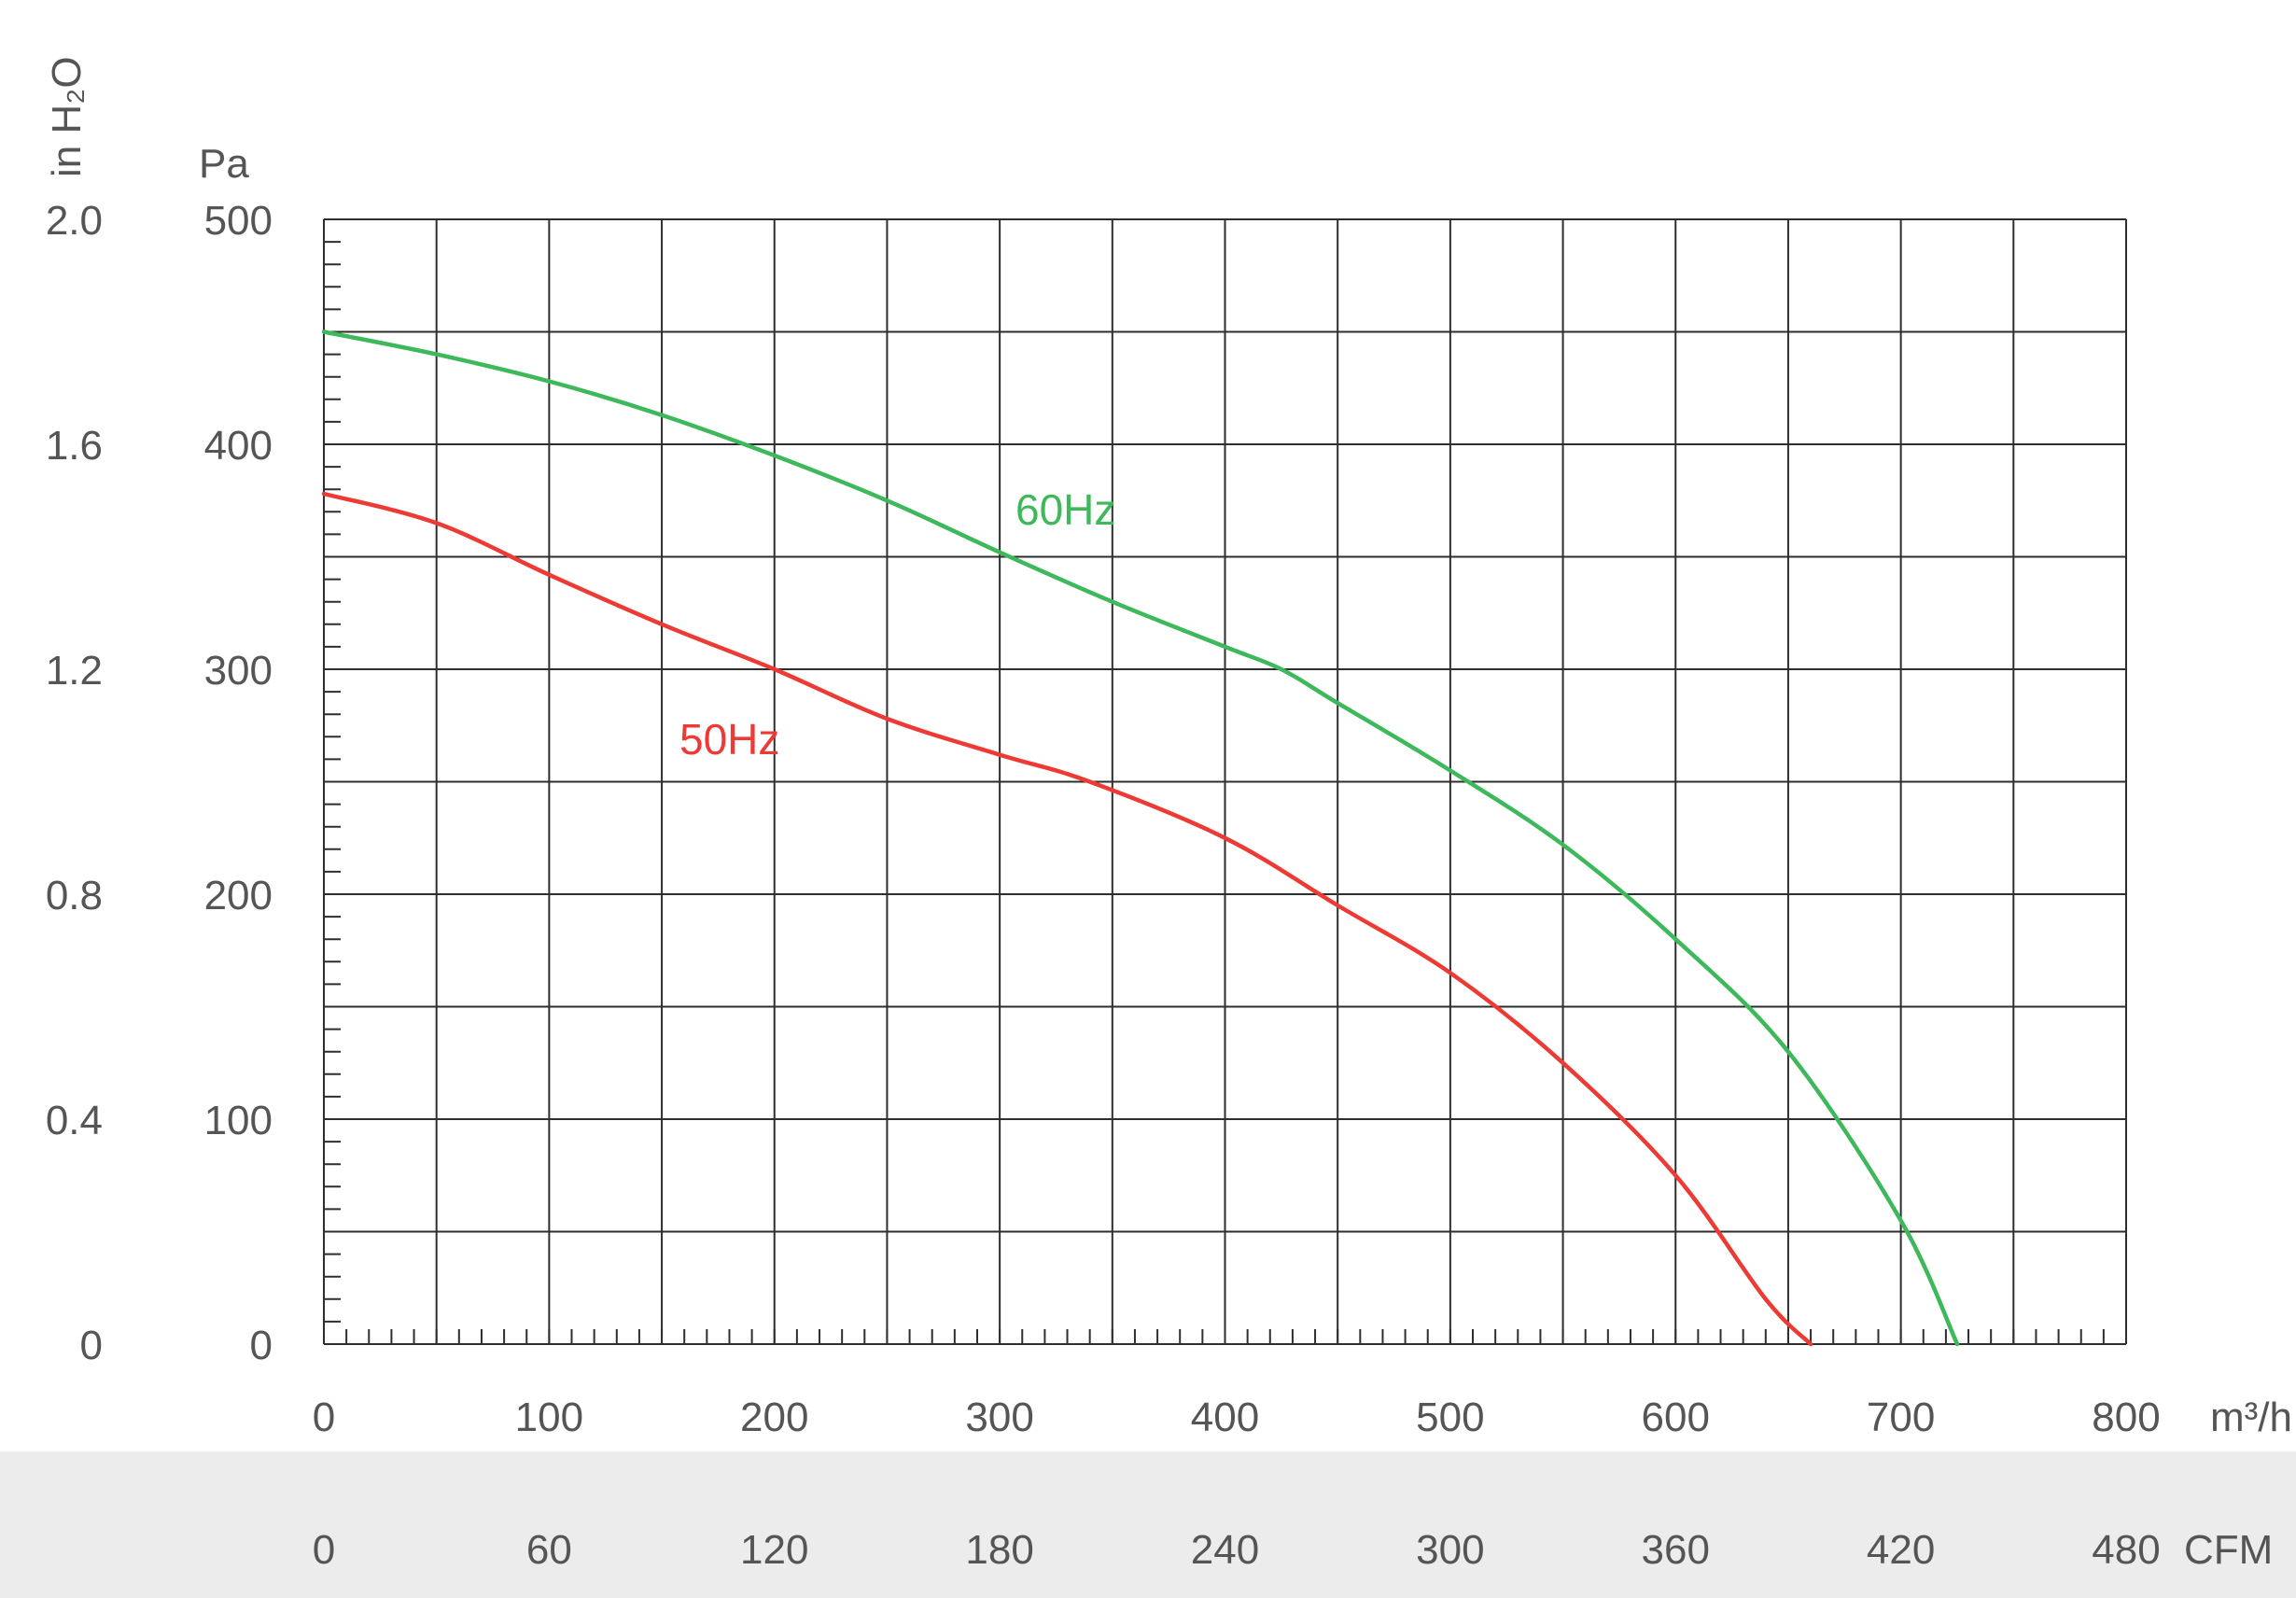 The width and height of the screenshot is (2296, 1598). What do you see at coordinates (324, 1550) in the screenshot?
I see `x2-tick-label: 0` at bounding box center [324, 1550].